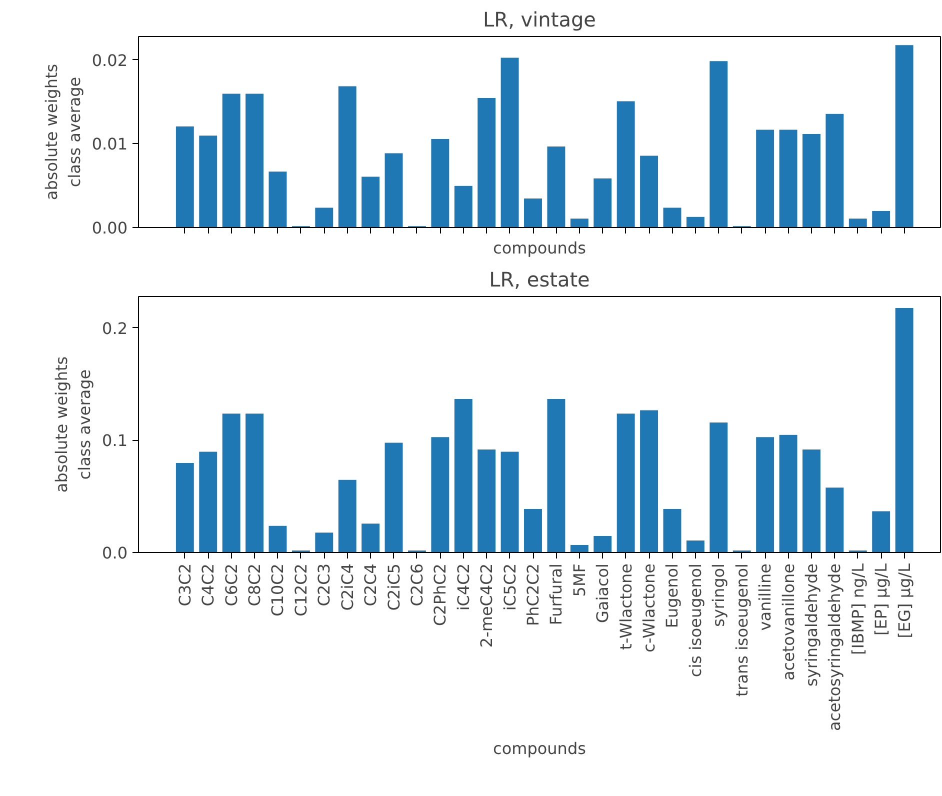 This screenshot has width=942, height=796. Describe the element at coordinates (858, 609) in the screenshot. I see `x-tick-label: [IBMP] ng/L` at that location.